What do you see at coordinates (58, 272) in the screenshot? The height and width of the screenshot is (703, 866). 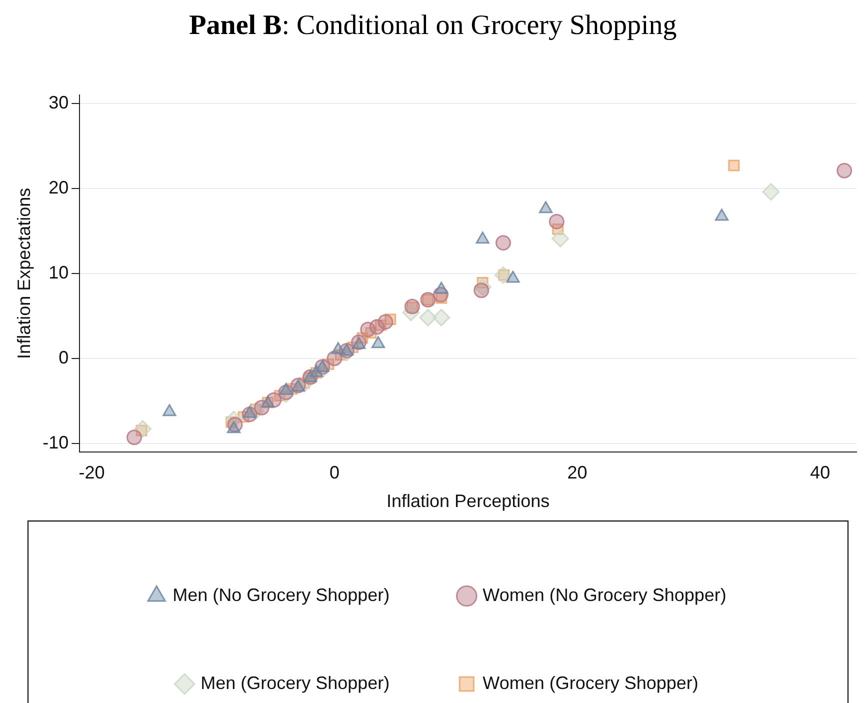 I see `y-tick-label: 10` at bounding box center [58, 272].